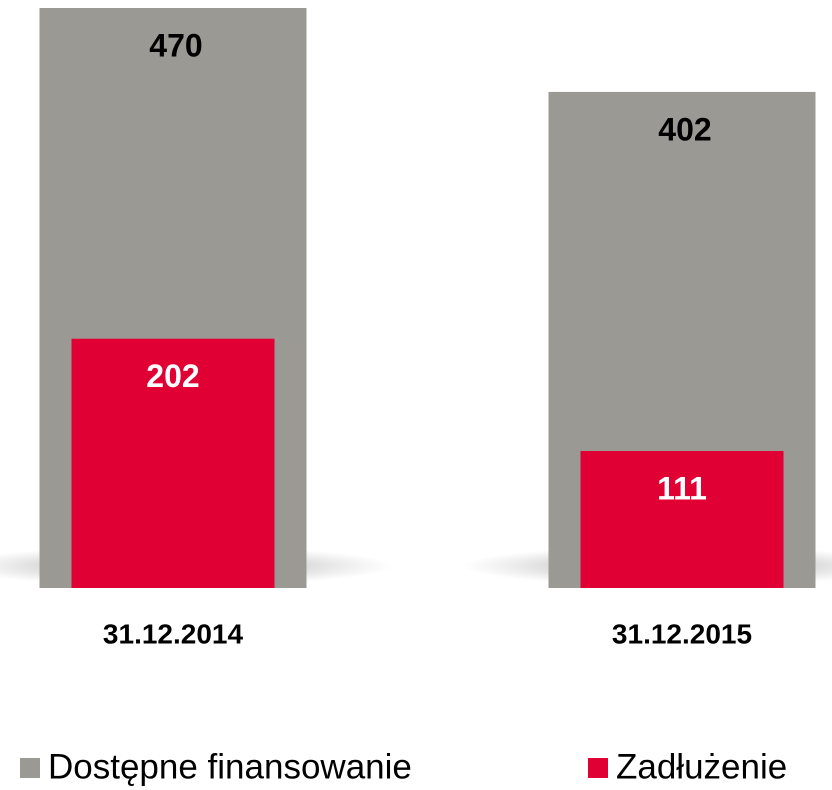 The height and width of the screenshot is (790, 832). What do you see at coordinates (172, 376) in the screenshot?
I see `value-label: 202` at bounding box center [172, 376].